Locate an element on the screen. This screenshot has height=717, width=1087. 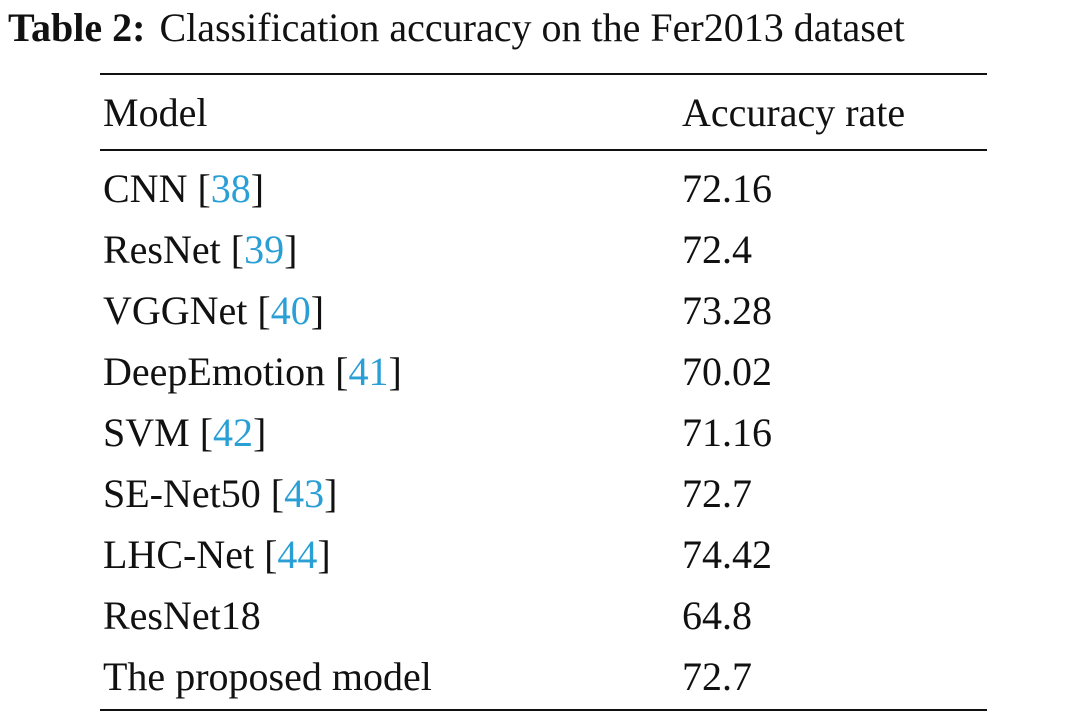
model-cell: SVM [42] is located at coordinates (185, 432).